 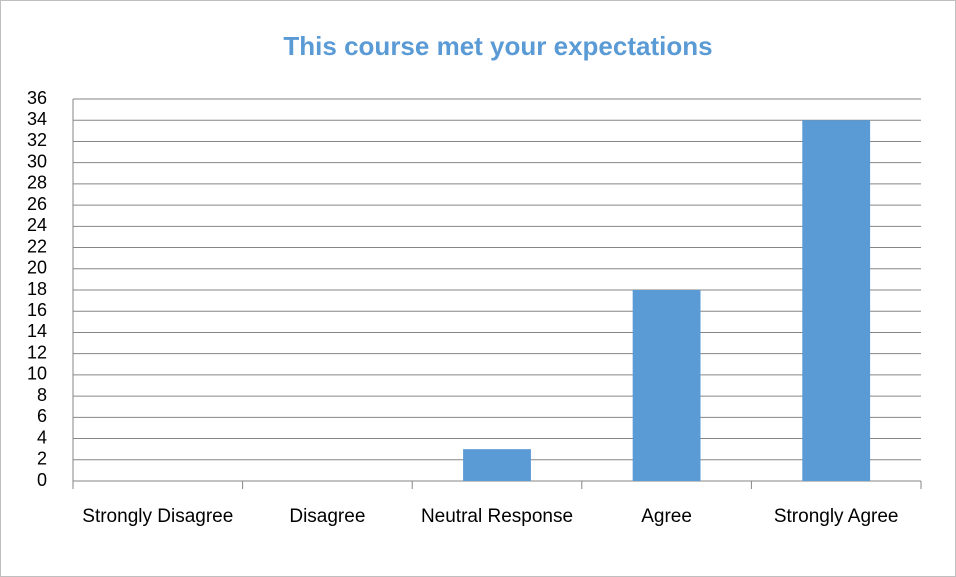 I want to click on y-tick-label: 12, so click(x=37, y=352).